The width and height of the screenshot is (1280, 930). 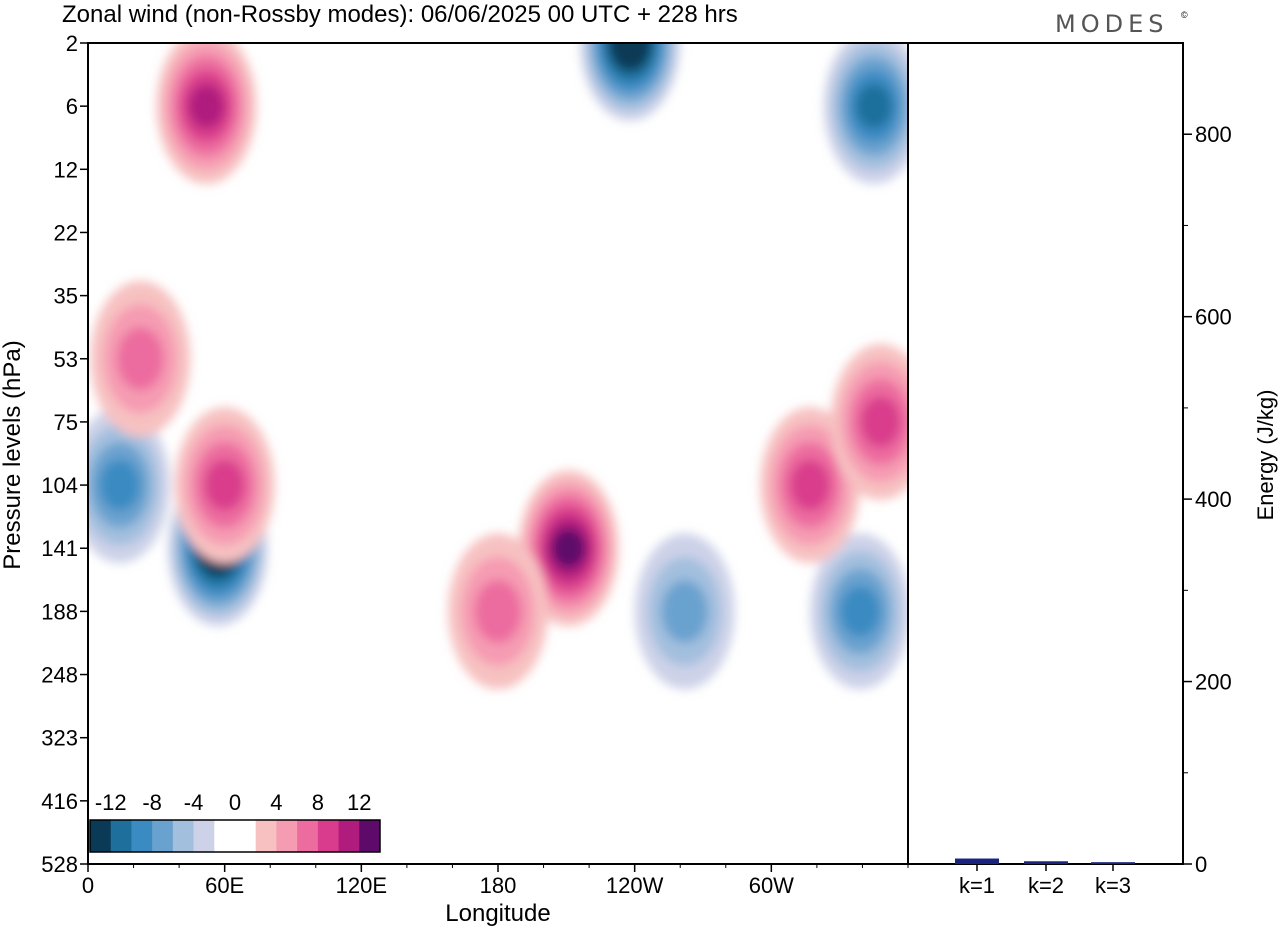 What do you see at coordinates (59, 548) in the screenshot?
I see `y-tick-label: 141` at bounding box center [59, 548].